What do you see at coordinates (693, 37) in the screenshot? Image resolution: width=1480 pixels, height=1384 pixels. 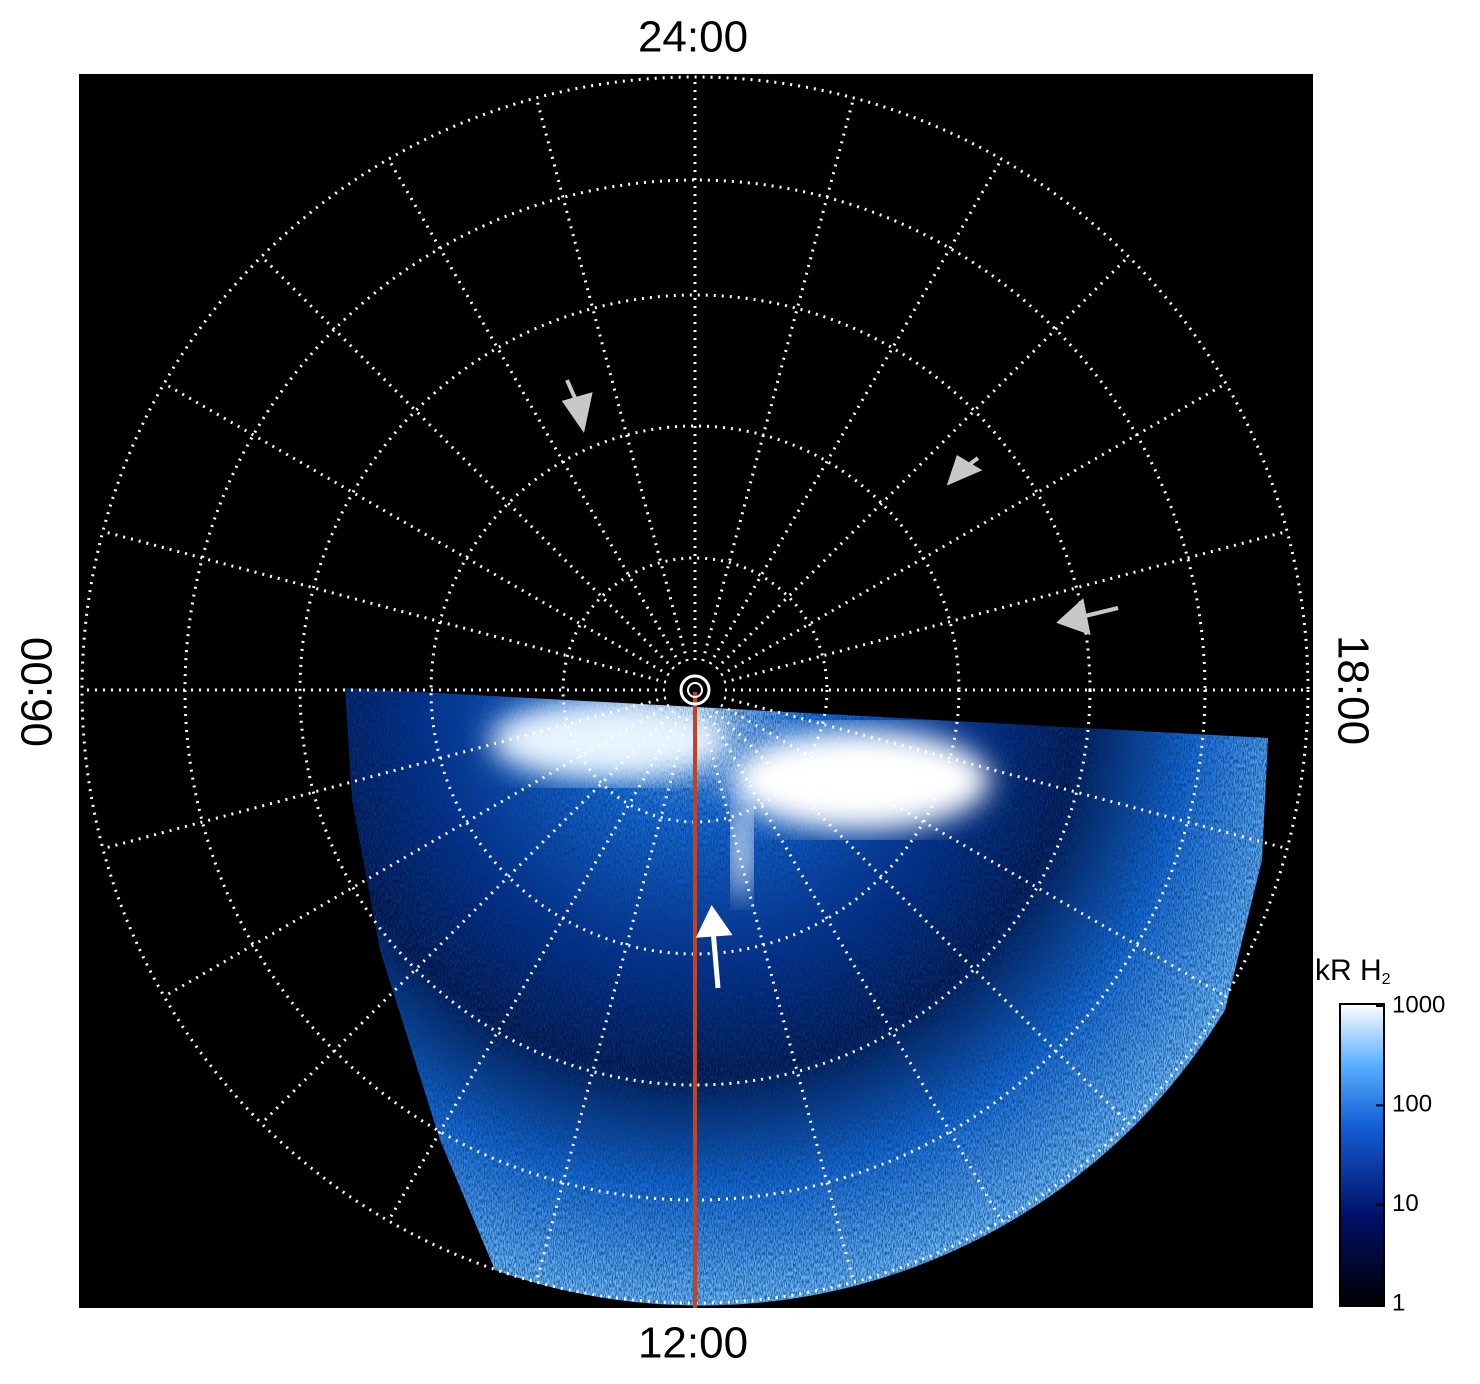 I see `mlt-label: 24:00` at bounding box center [693, 37].